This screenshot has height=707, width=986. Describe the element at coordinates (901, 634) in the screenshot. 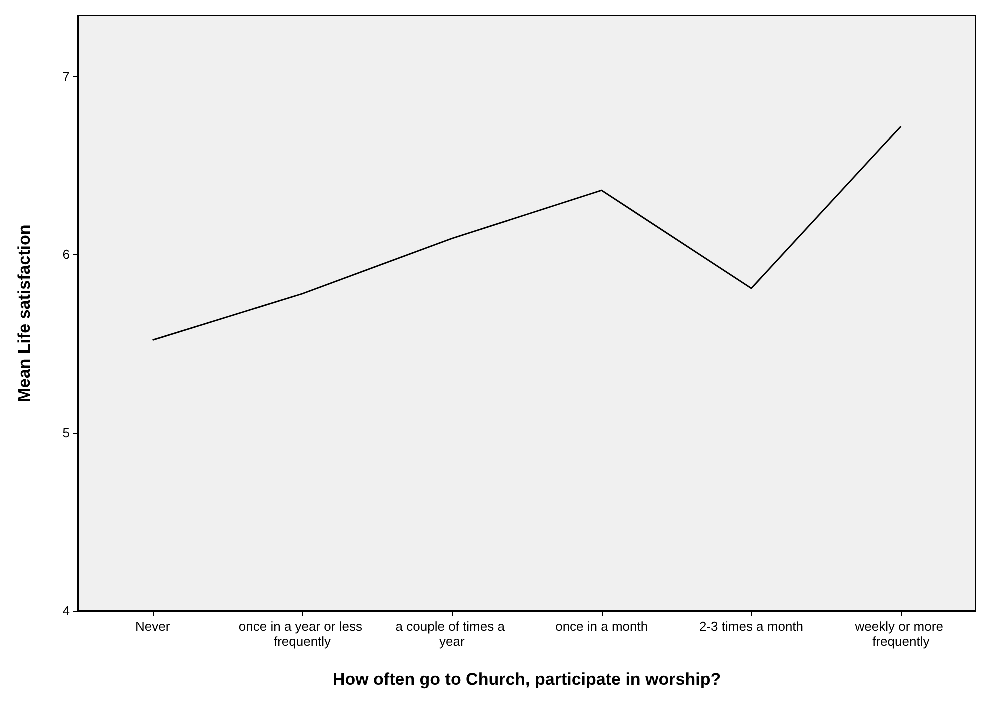

I see `x-tick-label: weekly or more frequently` at that location.